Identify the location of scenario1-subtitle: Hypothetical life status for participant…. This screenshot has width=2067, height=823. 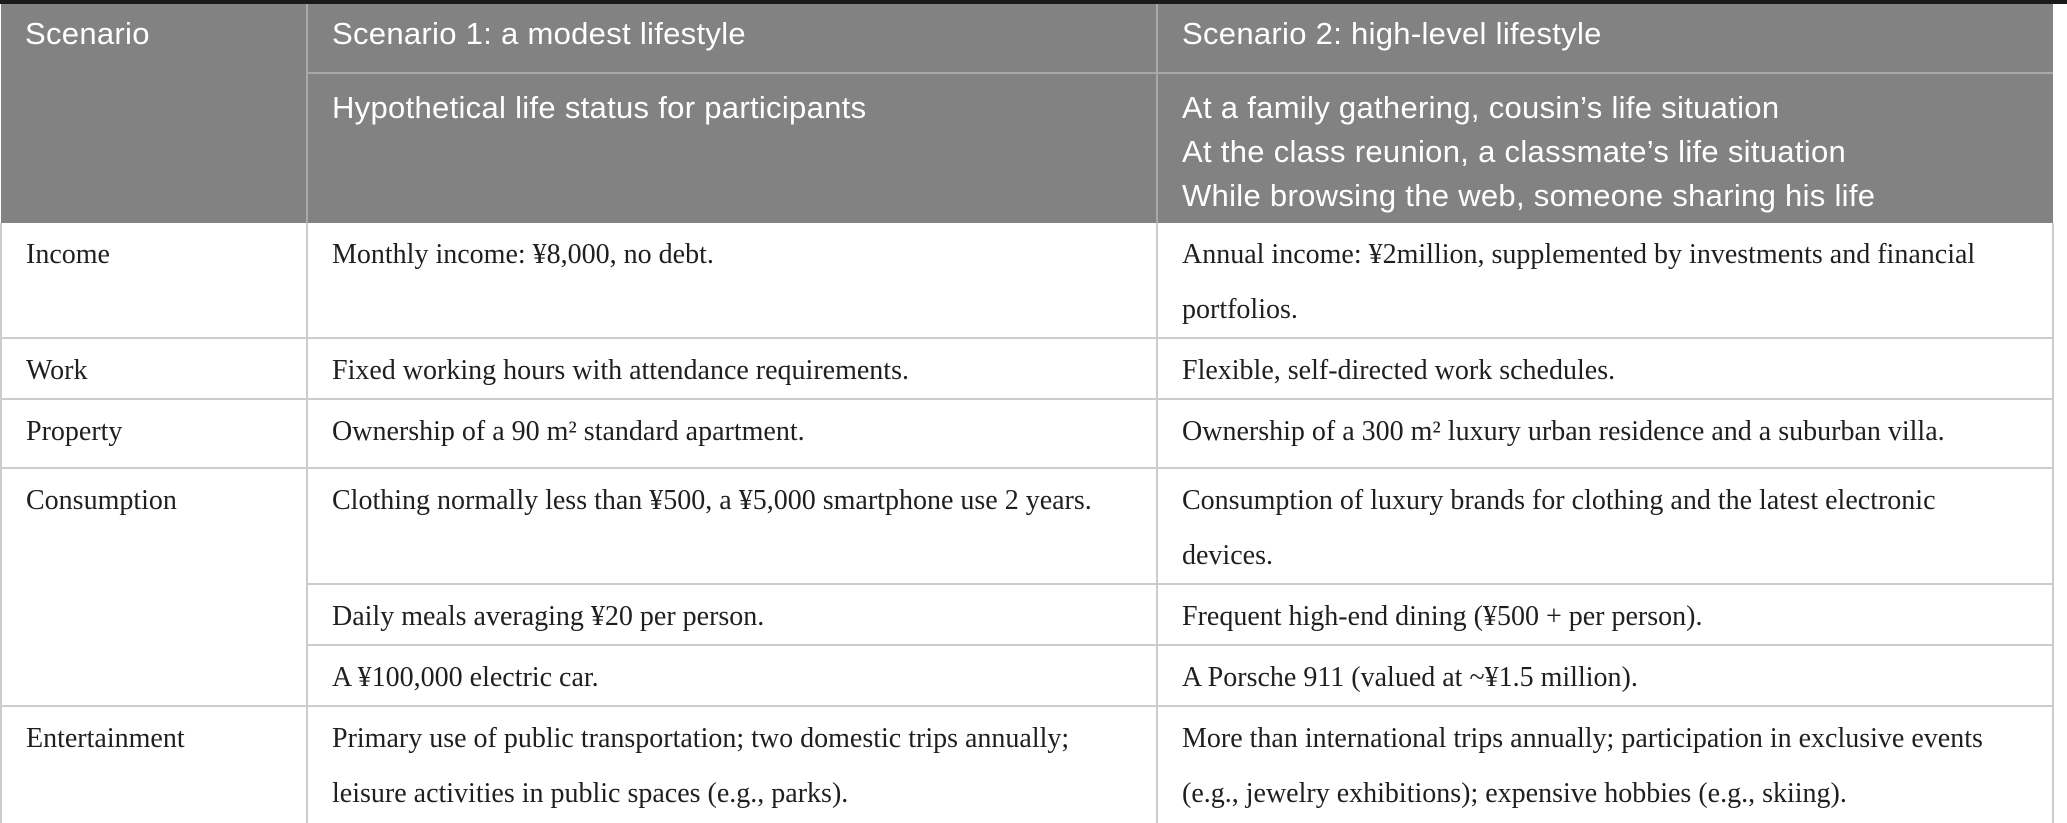
(599, 107).